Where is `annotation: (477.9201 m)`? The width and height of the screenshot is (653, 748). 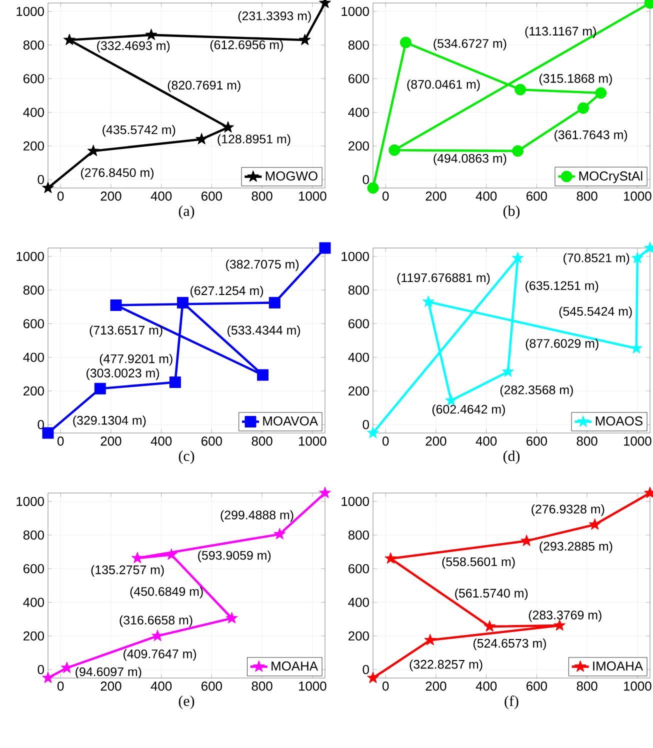
annotation: (477.9201 m) is located at coordinates (136, 360).